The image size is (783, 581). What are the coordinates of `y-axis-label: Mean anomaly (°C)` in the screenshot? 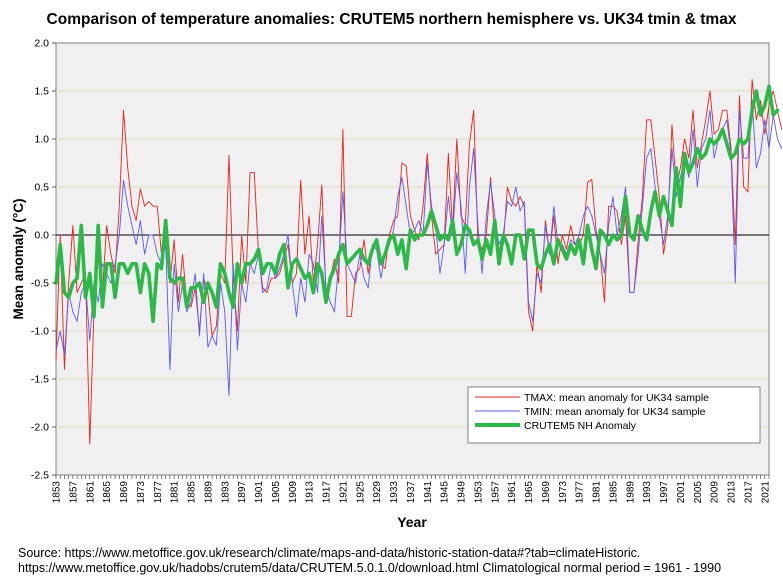 It's located at (18, 259).